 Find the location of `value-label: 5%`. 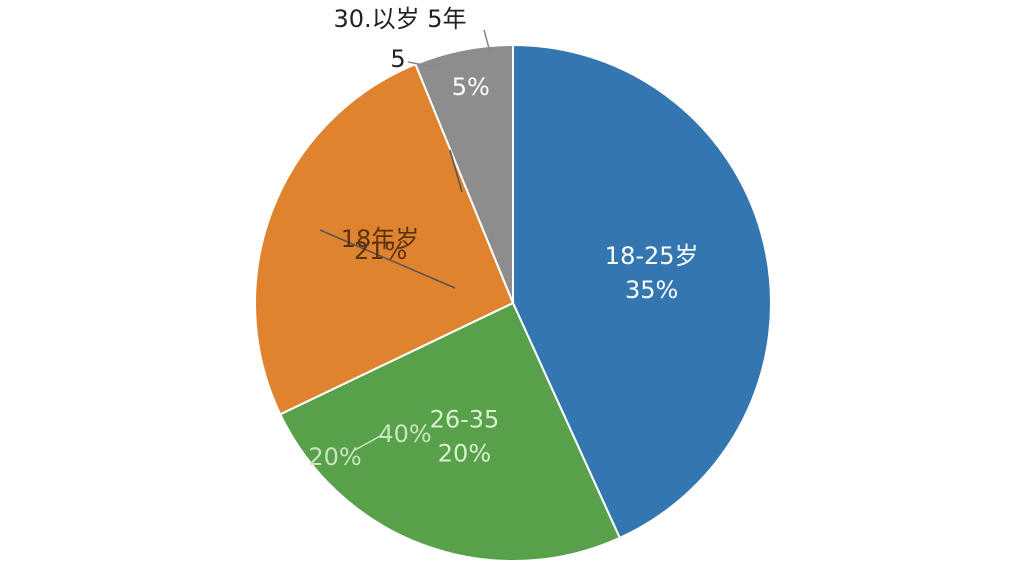

value-label: 5% is located at coordinates (471, 87).